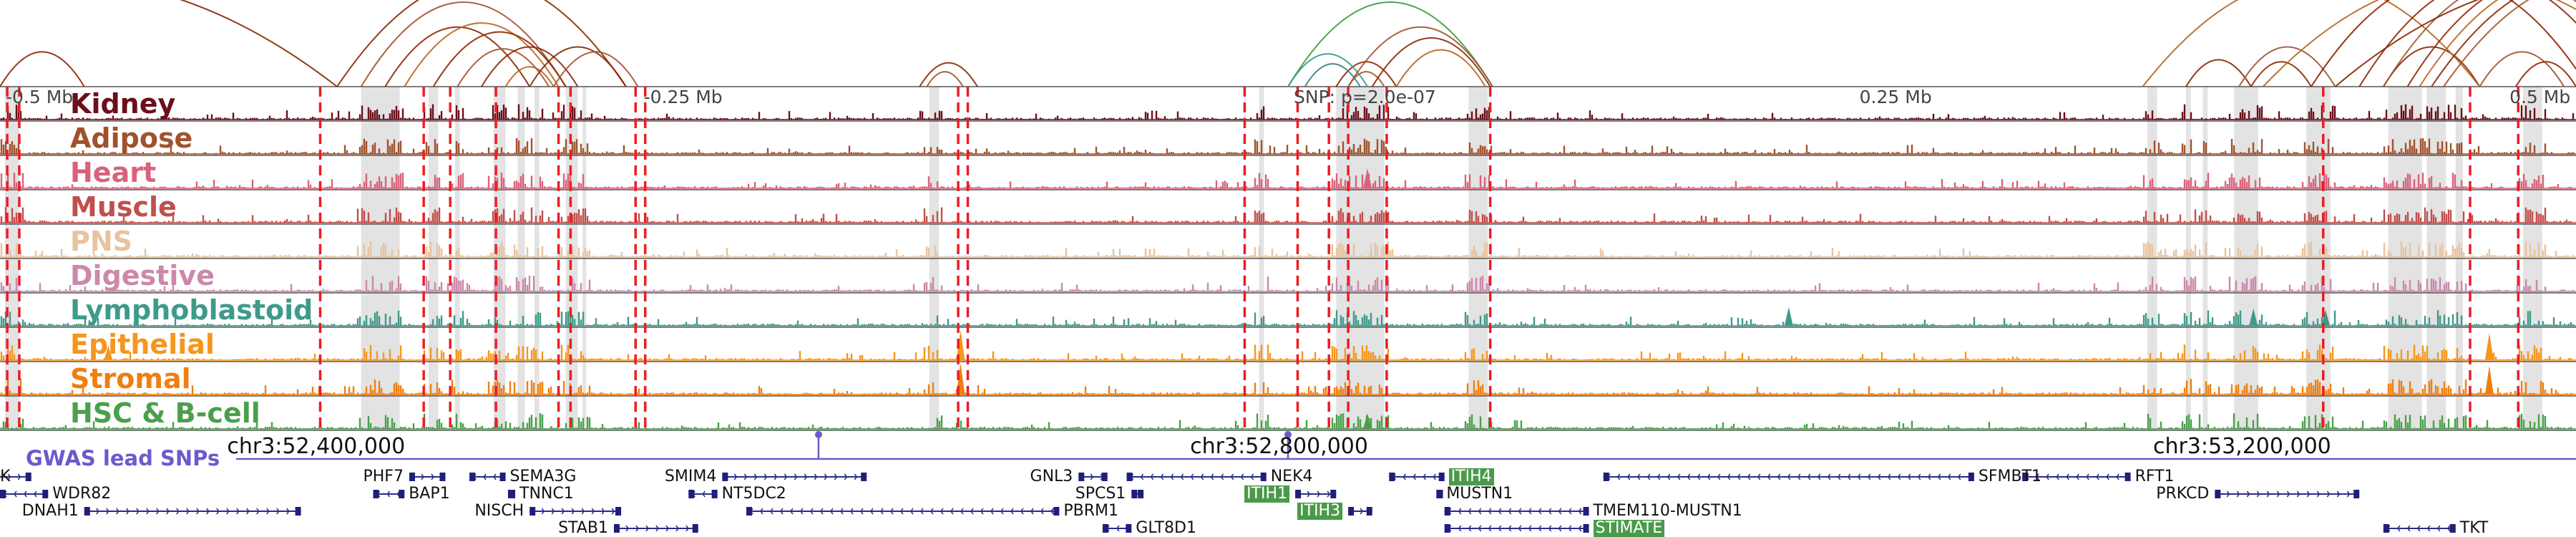 This screenshot has height=537, width=2576. What do you see at coordinates (1895, 97) in the screenshot?
I see `axis-label: 0.25 Mb` at bounding box center [1895, 97].